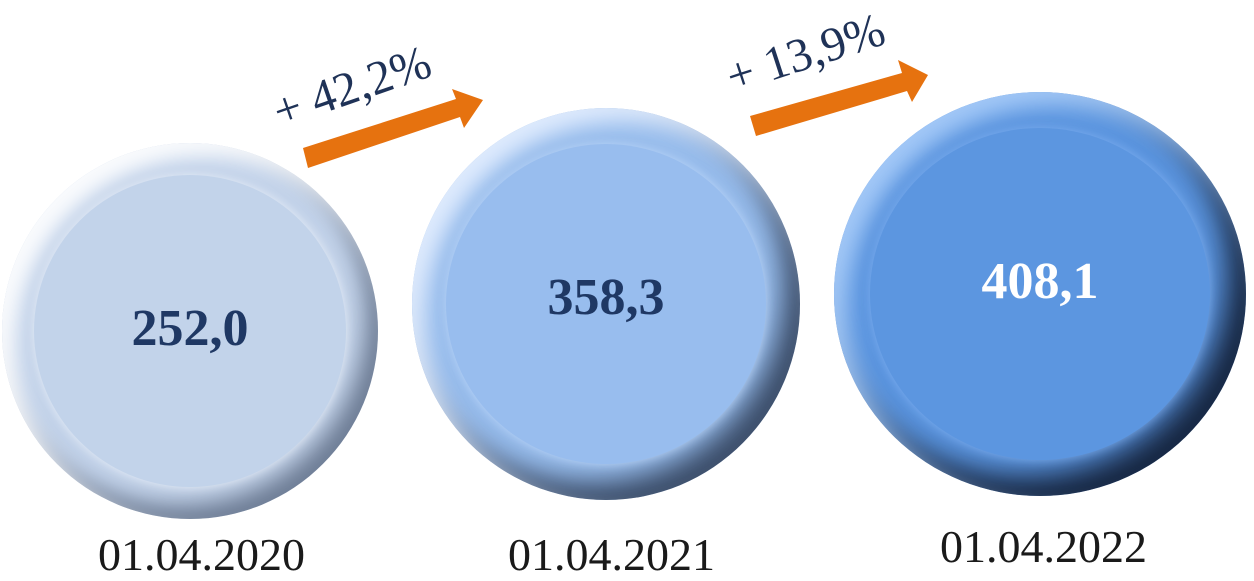 The height and width of the screenshot is (581, 1254). I want to click on bubble-2021-face, so click(606, 304).